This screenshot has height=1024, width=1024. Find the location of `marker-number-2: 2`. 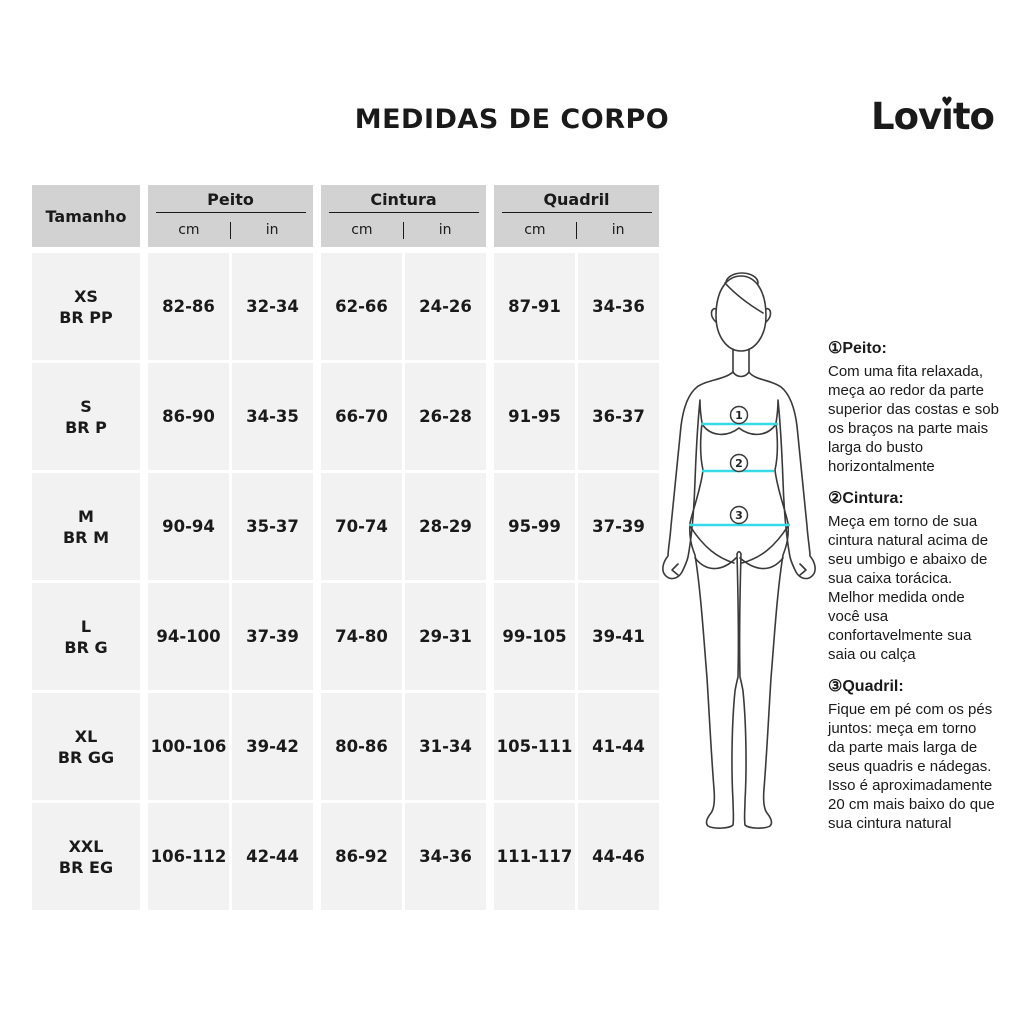

marker-number-2: 2 is located at coordinates (739, 463).